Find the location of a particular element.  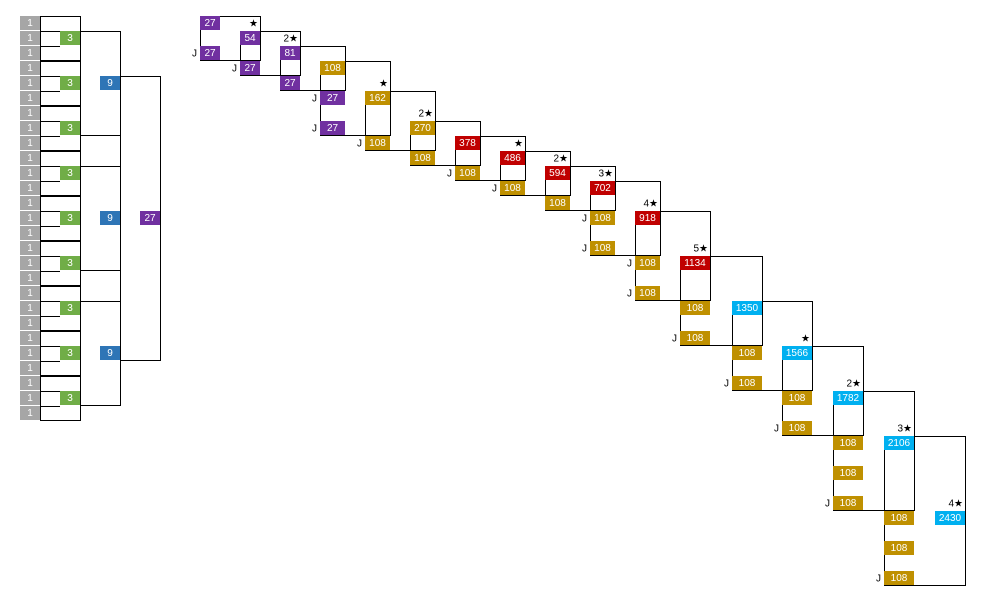

value-label: 594 is located at coordinates (557, 173).